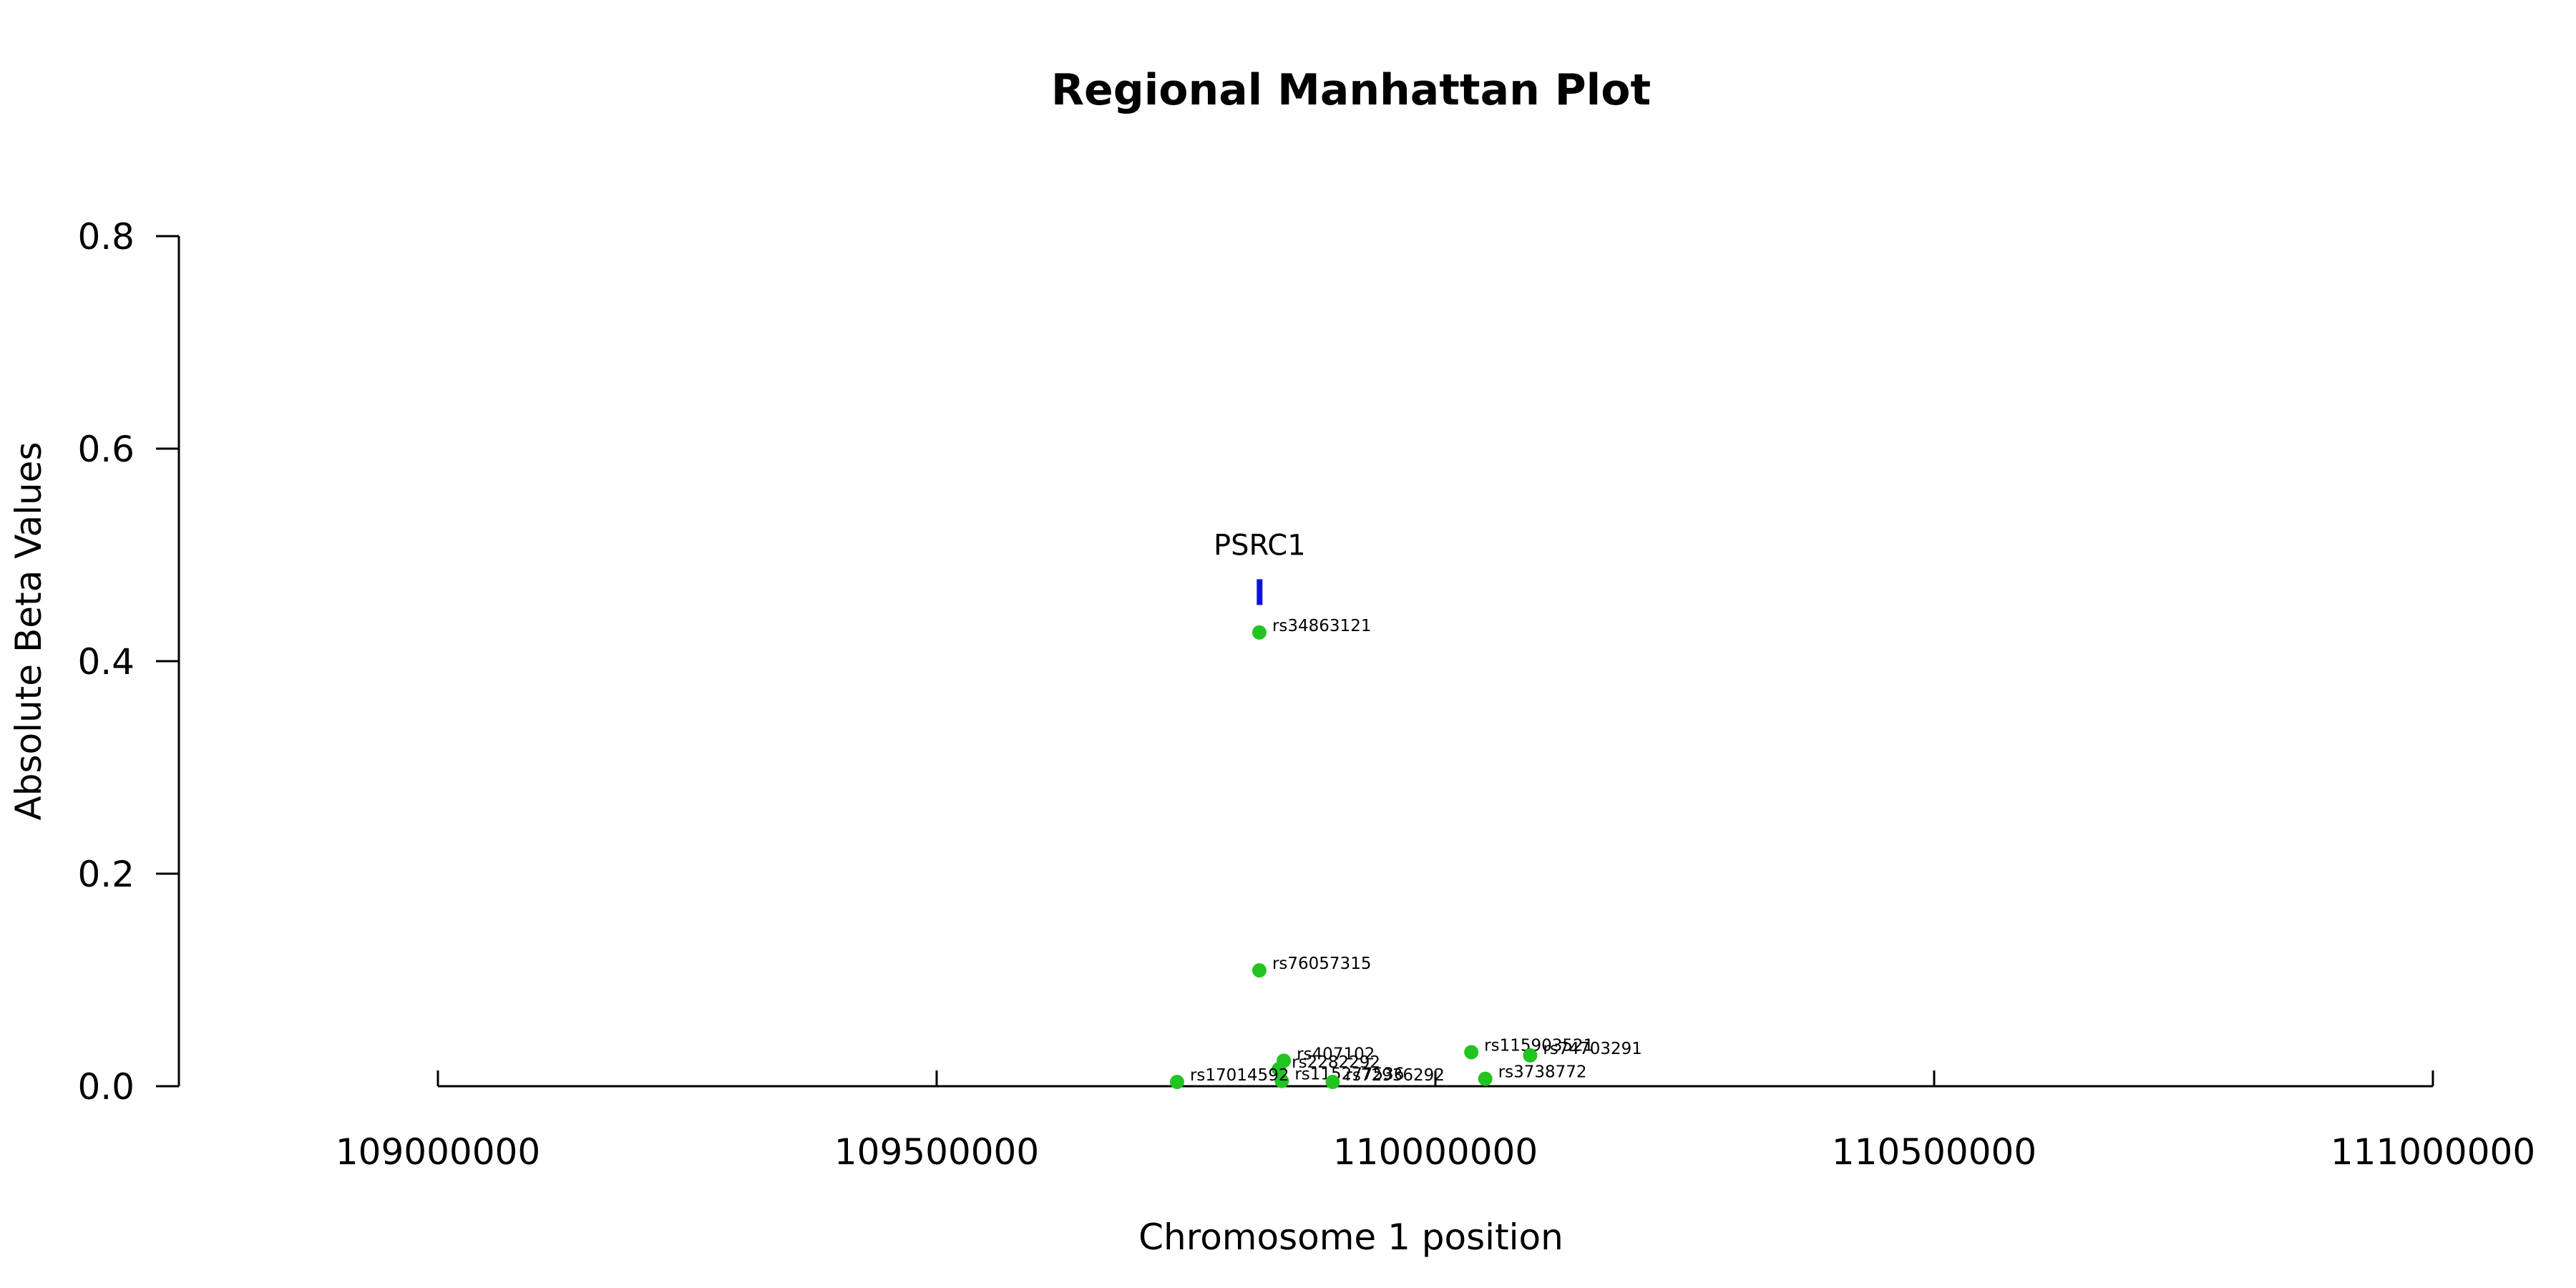  I want to click on snp-label: rs2282292, so click(1336, 1062).